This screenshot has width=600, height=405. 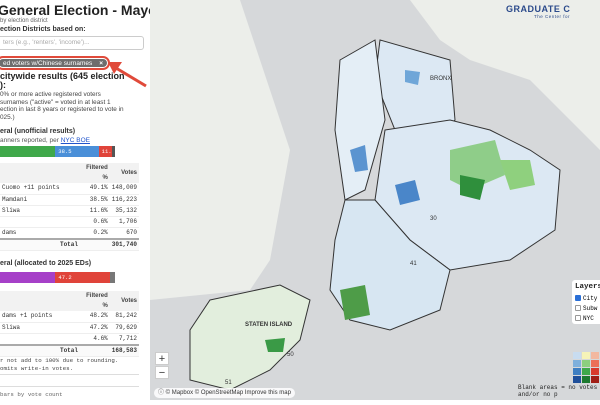 I want to click on filtered-pct-cell: 0.6%, so click(x=95, y=222).